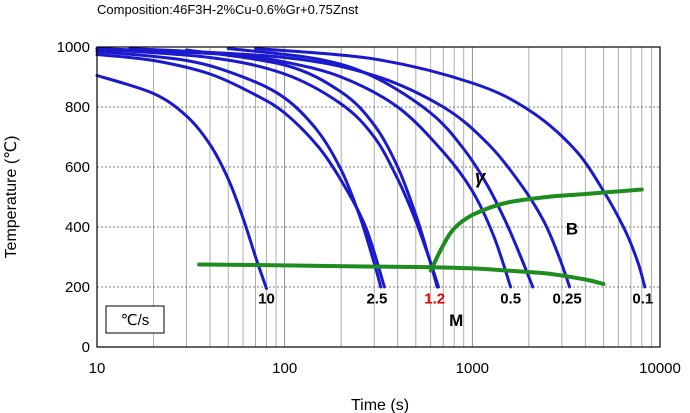 This screenshot has height=413, width=690. Describe the element at coordinates (455, 299) in the screenshot. I see `rate-labels: 10 2.5 1.2 0.5 0.25 0.1` at that location.